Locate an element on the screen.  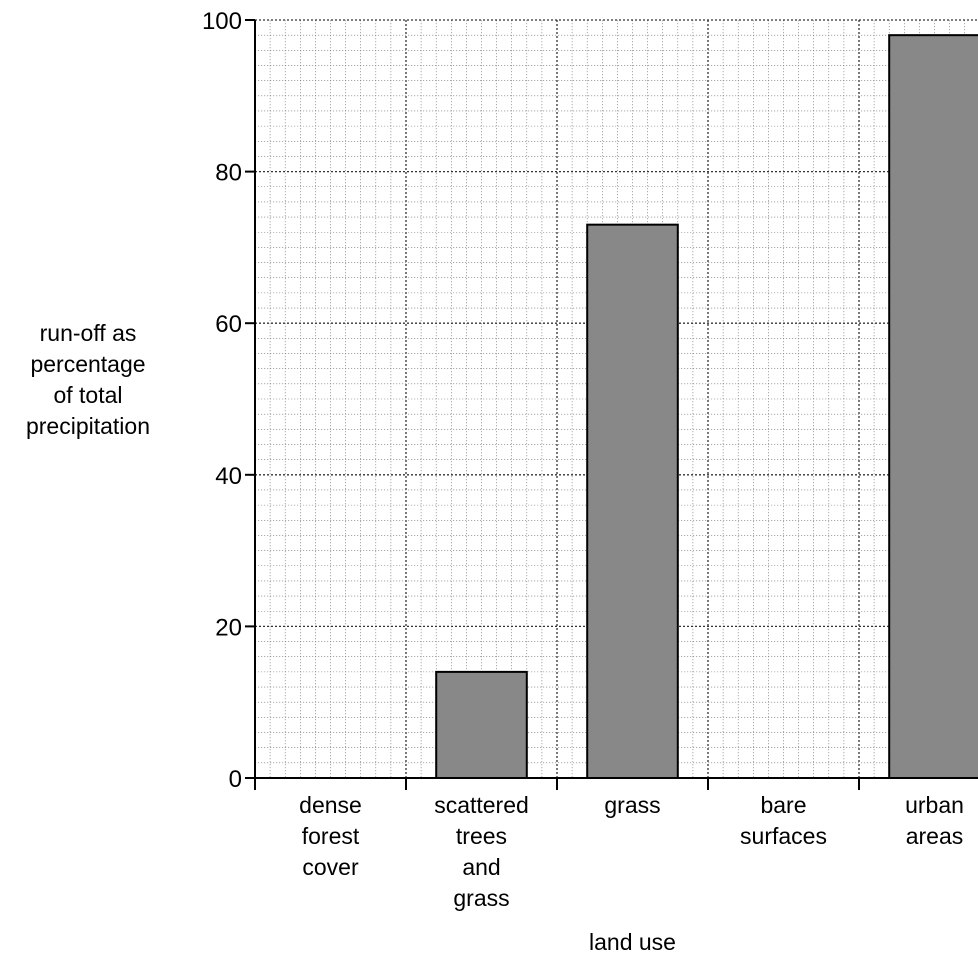
x-category-label: cover is located at coordinates (330, 867).